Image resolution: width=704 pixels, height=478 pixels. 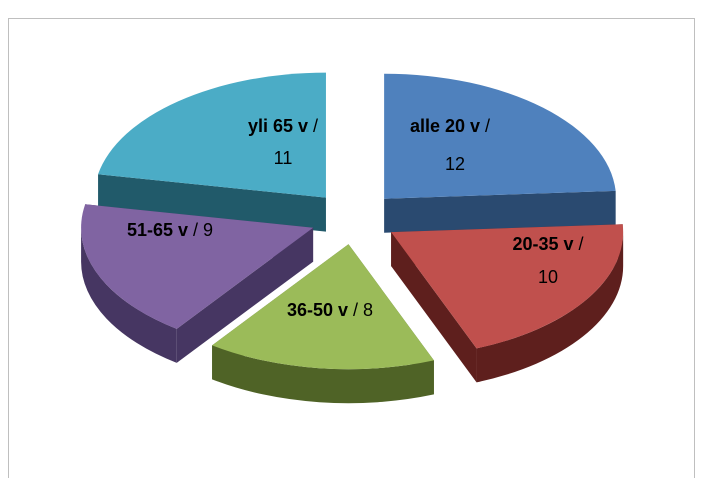 What do you see at coordinates (283, 158) in the screenshot?
I see `slice-value-4: 11` at bounding box center [283, 158].